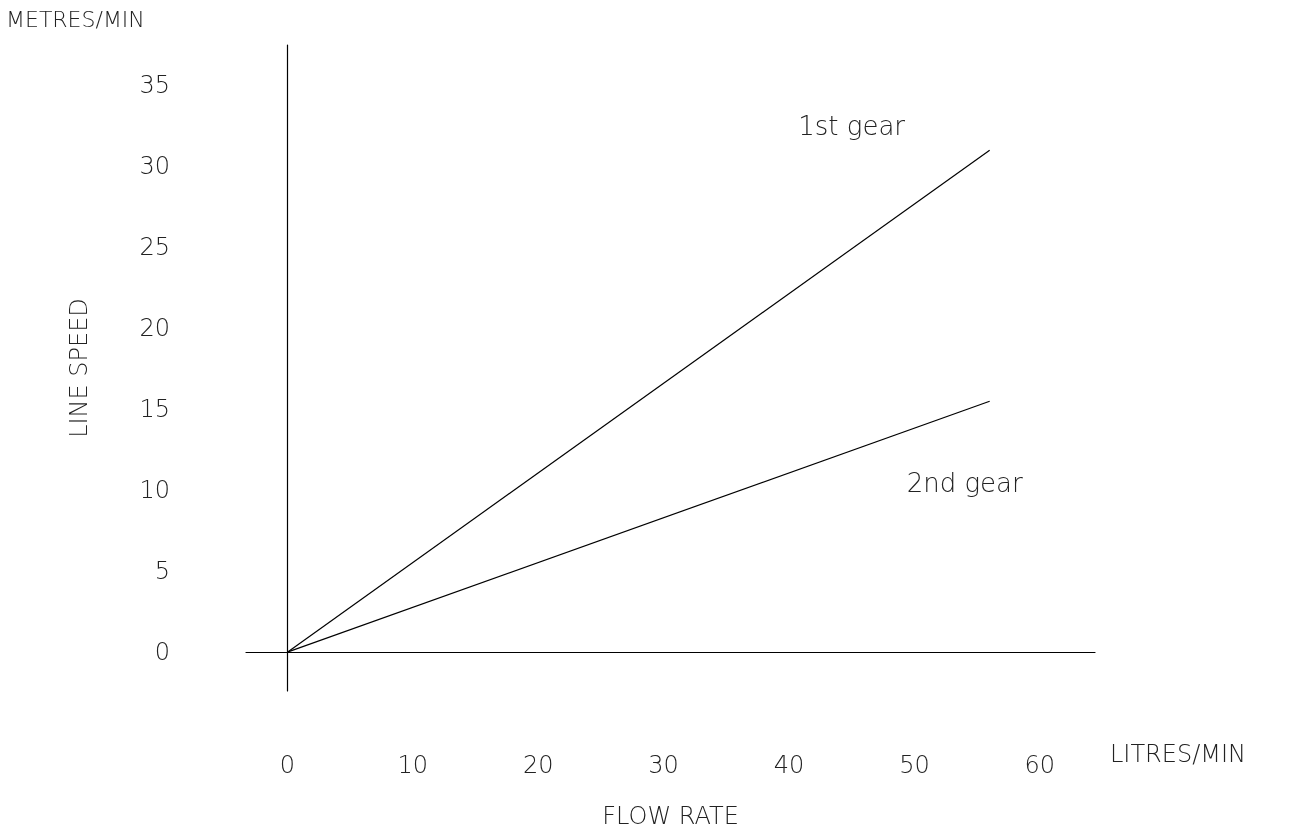 The height and width of the screenshot is (833, 1293). What do you see at coordinates (538, 765) in the screenshot?
I see `x-tick-label: 20` at bounding box center [538, 765].